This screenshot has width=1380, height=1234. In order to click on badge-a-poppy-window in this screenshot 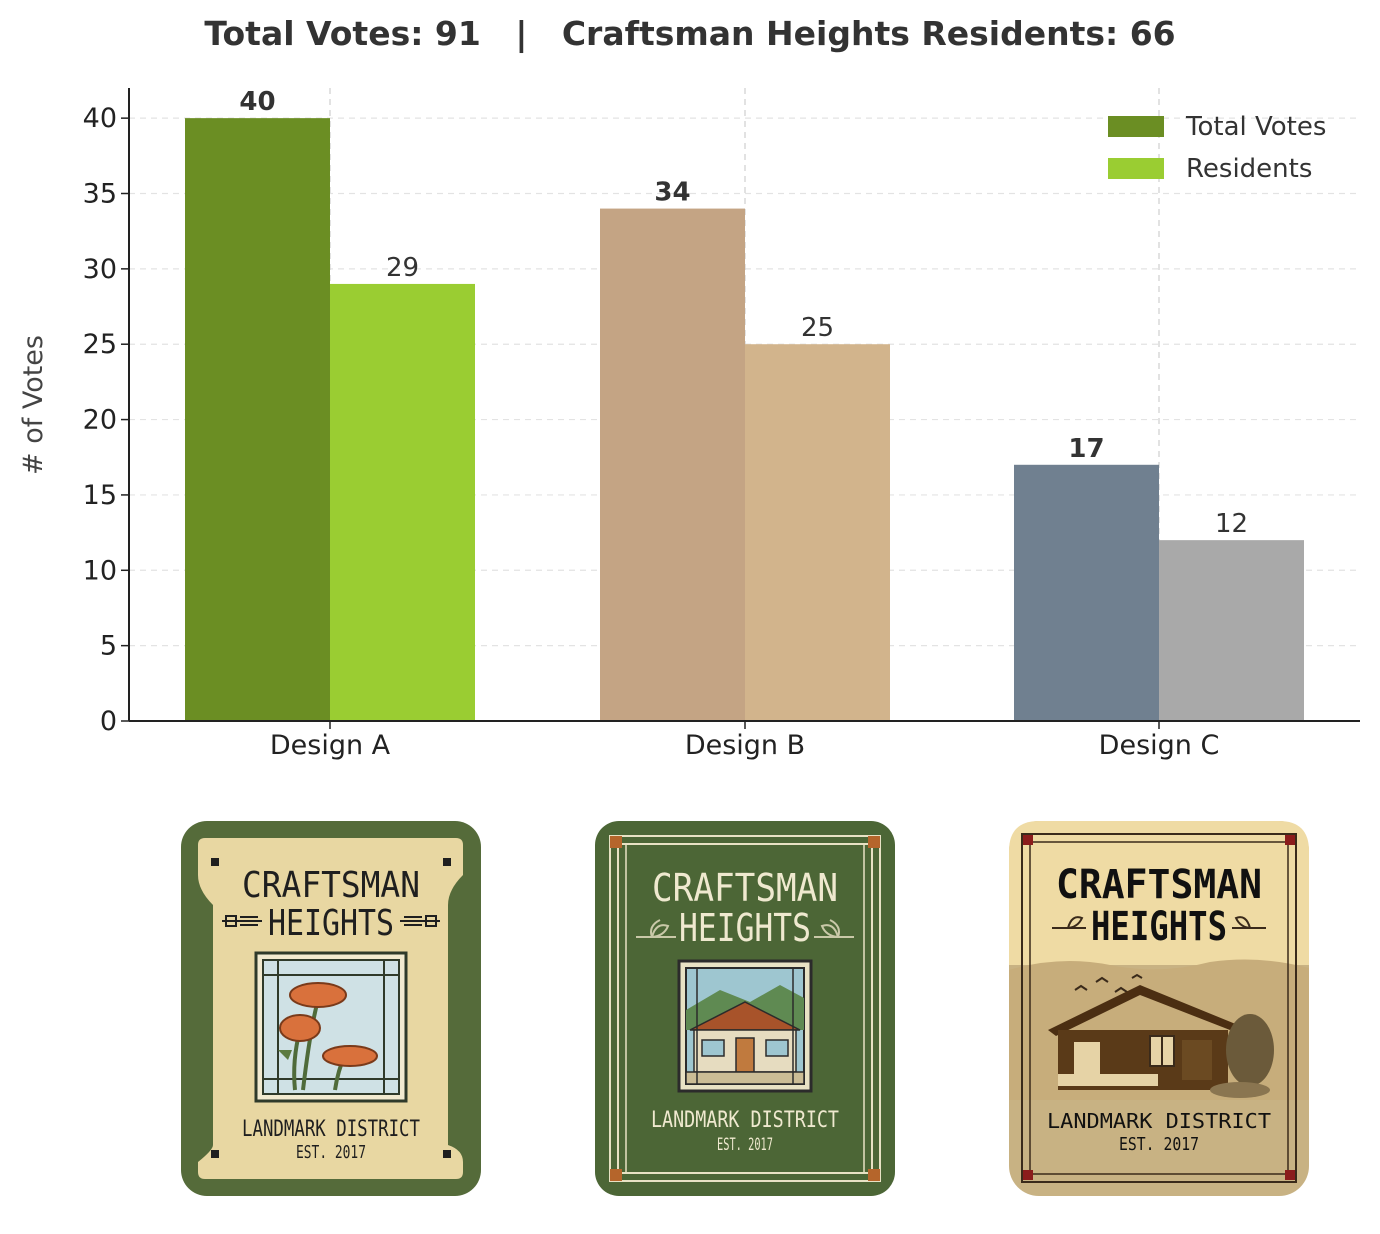, I will do `click(331, 1027)`.